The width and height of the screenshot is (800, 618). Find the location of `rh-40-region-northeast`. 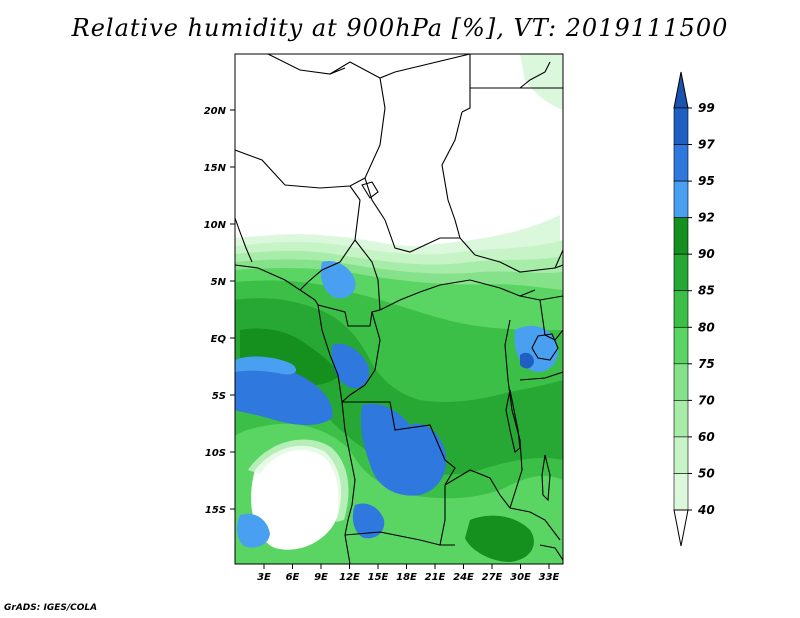

rh-40-region-northeast is located at coordinates (541, 82).